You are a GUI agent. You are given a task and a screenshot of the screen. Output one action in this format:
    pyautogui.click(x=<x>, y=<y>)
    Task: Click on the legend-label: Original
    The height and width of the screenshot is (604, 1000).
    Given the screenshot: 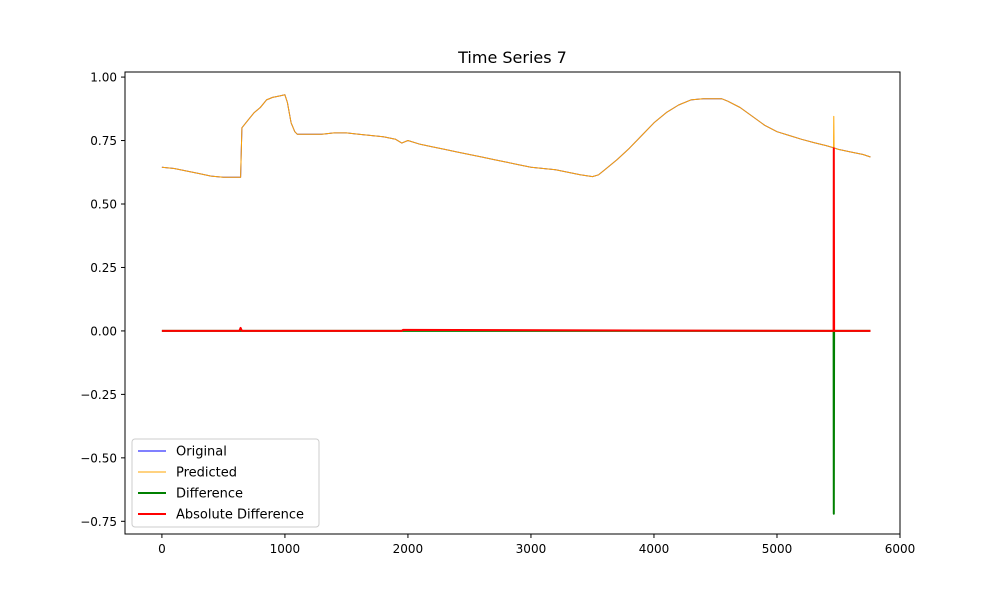 What is the action you would take?
    pyautogui.click(x=201, y=452)
    